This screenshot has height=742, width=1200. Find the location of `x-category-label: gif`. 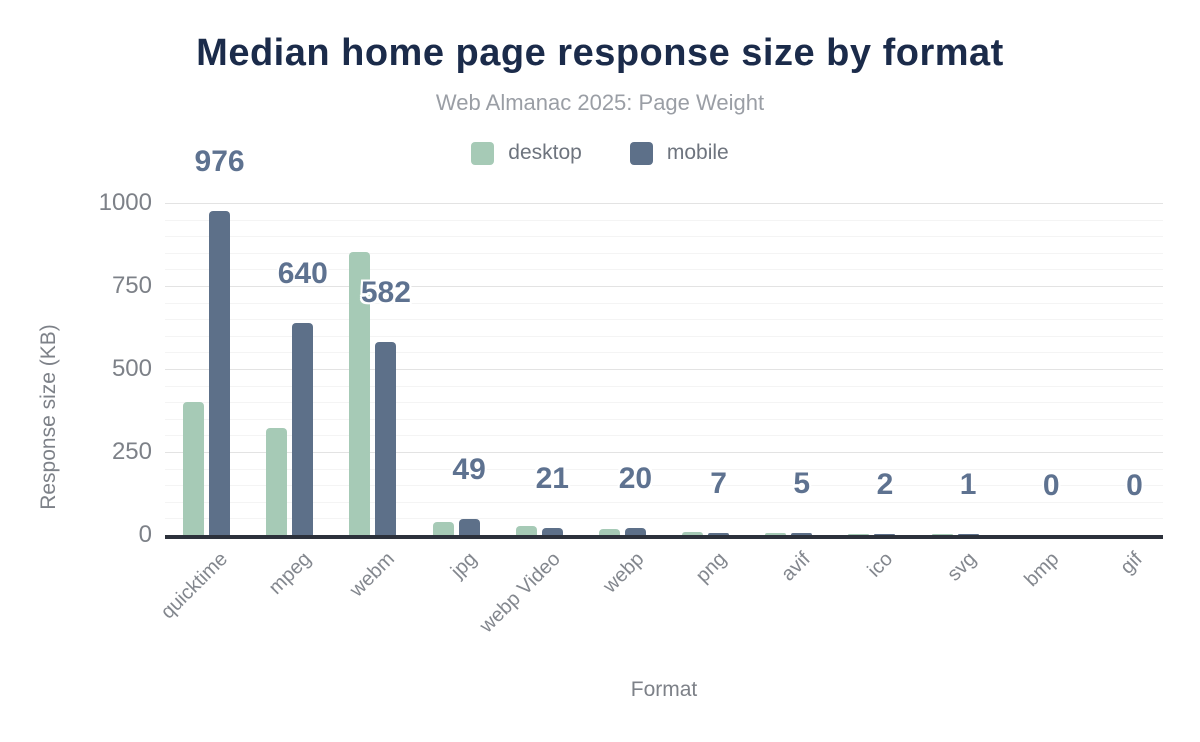

x-category-label: gif is located at coordinates (1131, 563).